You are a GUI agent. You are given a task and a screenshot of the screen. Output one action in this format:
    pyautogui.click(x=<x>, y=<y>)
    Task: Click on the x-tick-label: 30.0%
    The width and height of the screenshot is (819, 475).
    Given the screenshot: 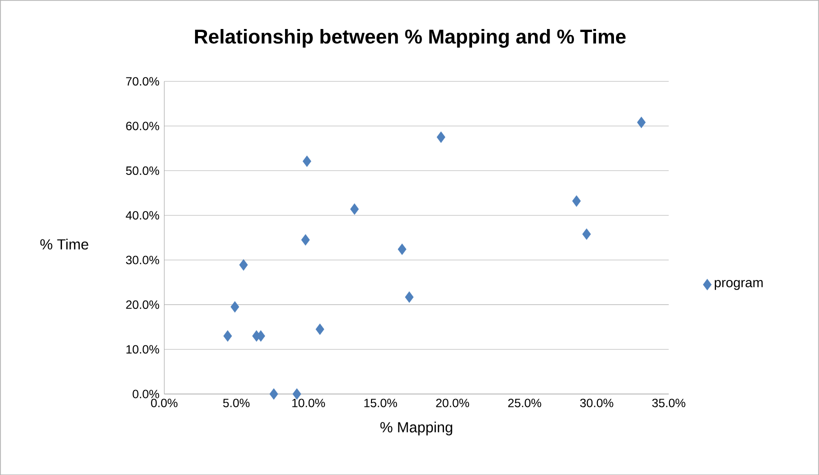 What is the action you would take?
    pyautogui.click(x=597, y=403)
    